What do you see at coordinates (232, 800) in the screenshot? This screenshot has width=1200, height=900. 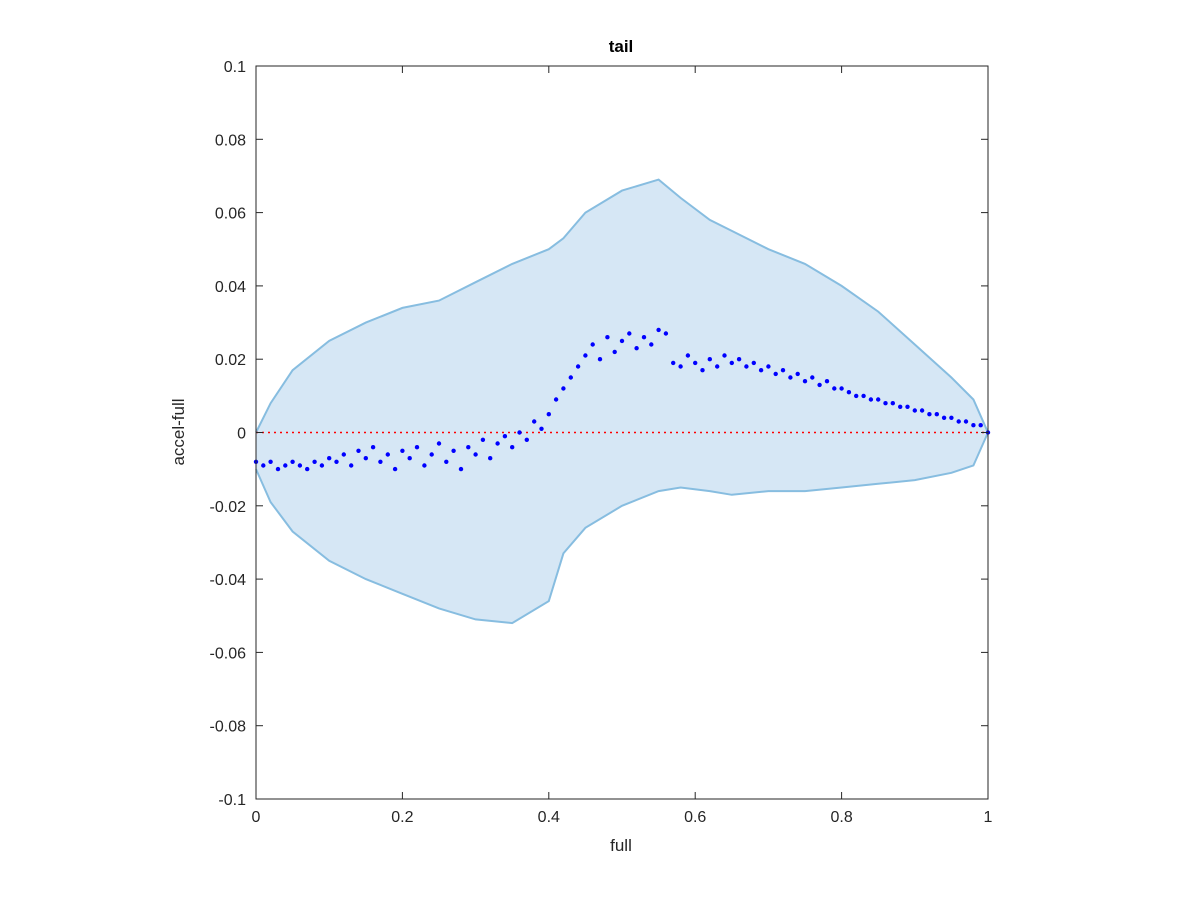 I see `y-tick-label: -0.1` at bounding box center [232, 800].